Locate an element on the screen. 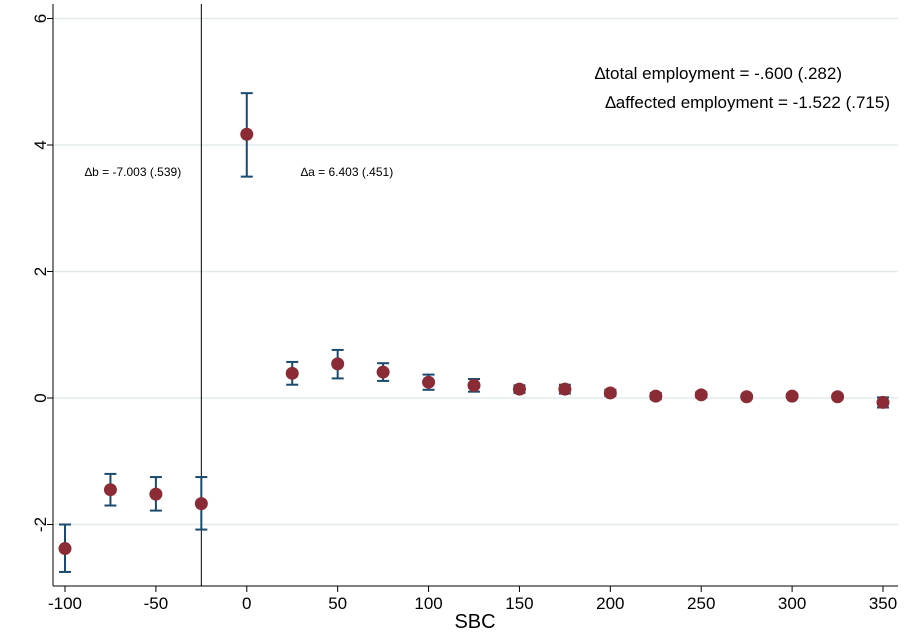 The image size is (904, 638). x-tick-label: 300 is located at coordinates (792, 603).